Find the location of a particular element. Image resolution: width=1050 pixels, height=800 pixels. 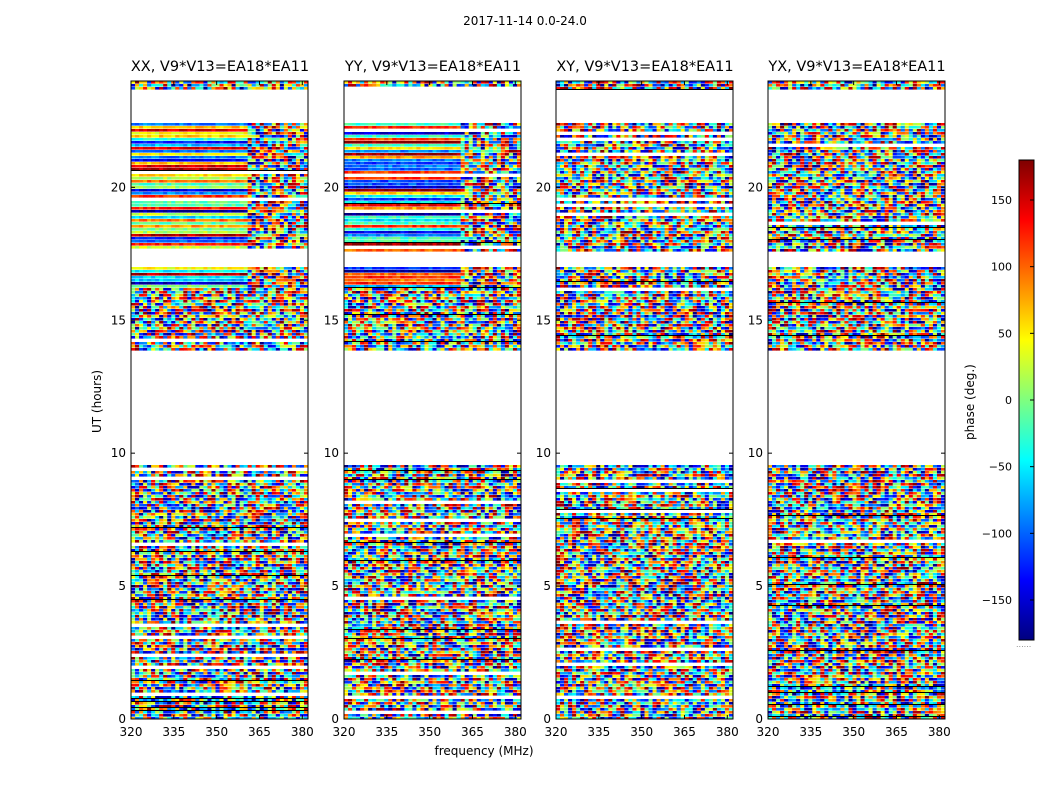

panel-title-xx: XX, V9*V13=EA18*EA11 is located at coordinates (220, 67).